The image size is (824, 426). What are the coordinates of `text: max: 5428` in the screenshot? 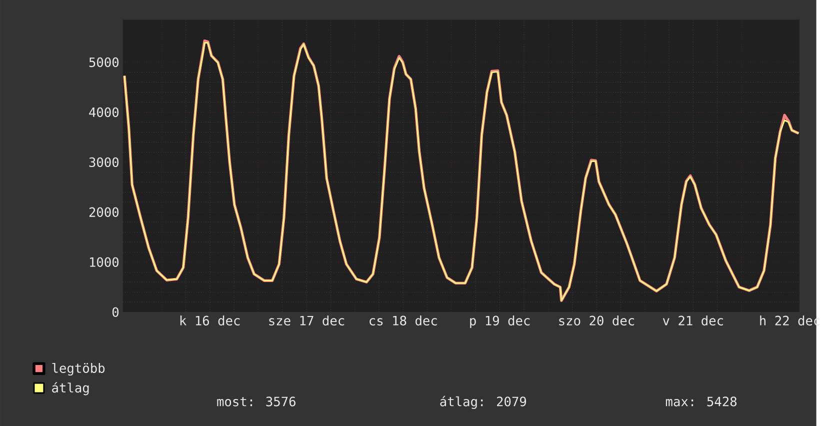 It's located at (701, 401).